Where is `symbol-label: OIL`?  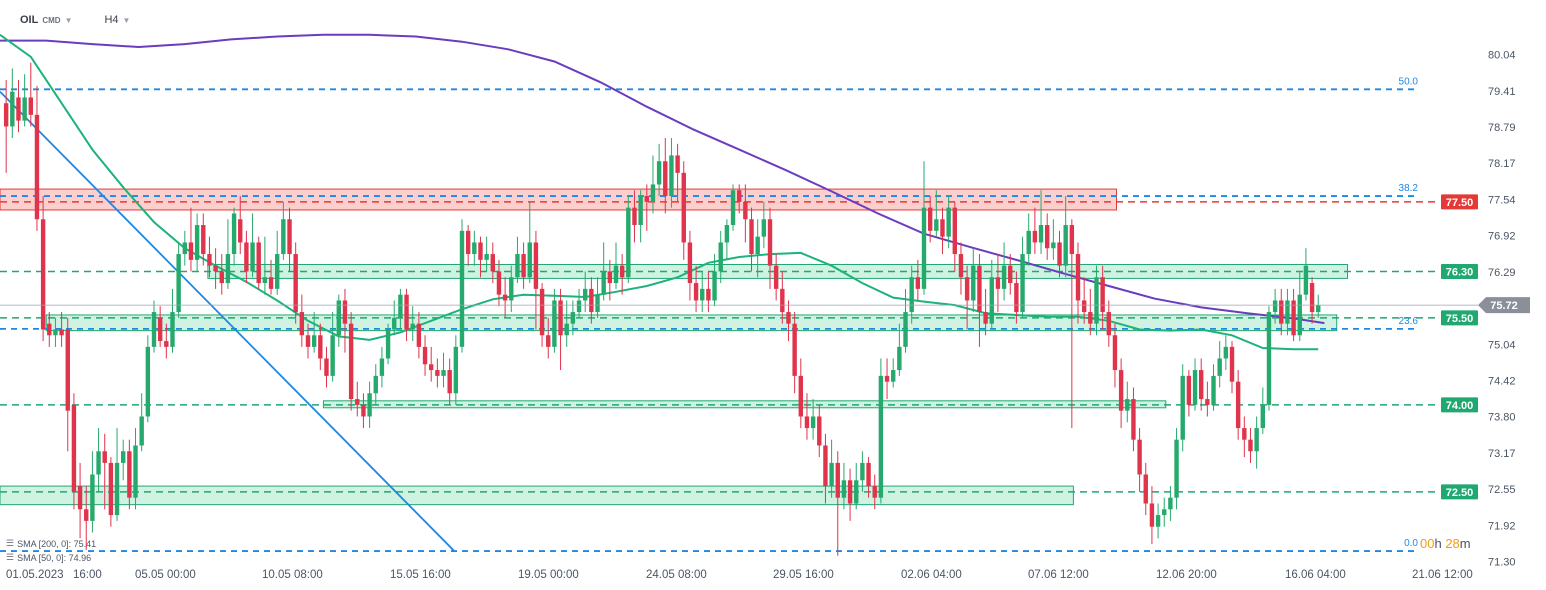 symbol-label: OIL is located at coordinates (29, 20).